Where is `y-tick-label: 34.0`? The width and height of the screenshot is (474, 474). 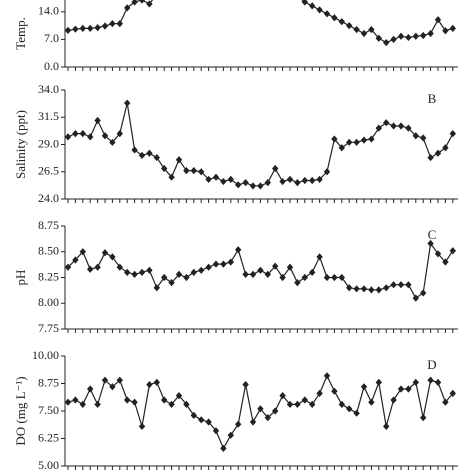
y-tick-label: 34.0 is located at coordinates (48, 89).